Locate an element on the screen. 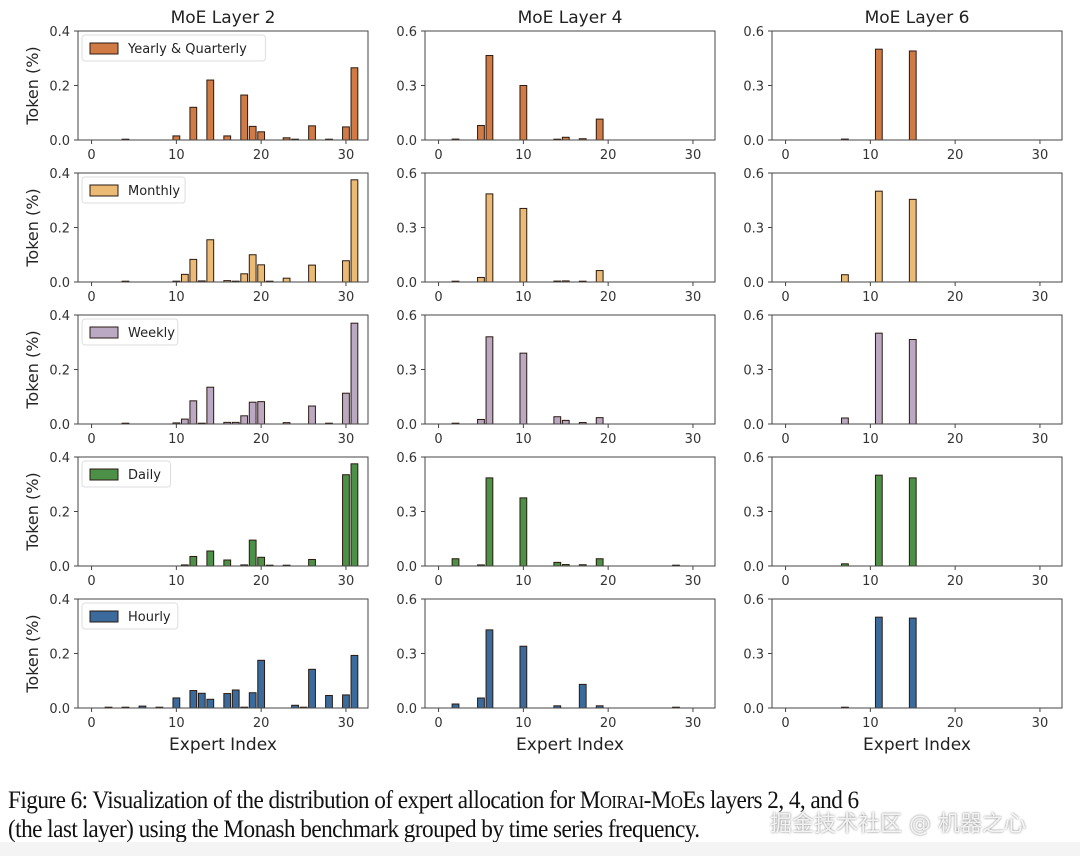 The width and height of the screenshot is (1080, 856). caption-suffix: s layers 2, 4, and 6 is located at coordinates (777, 800).